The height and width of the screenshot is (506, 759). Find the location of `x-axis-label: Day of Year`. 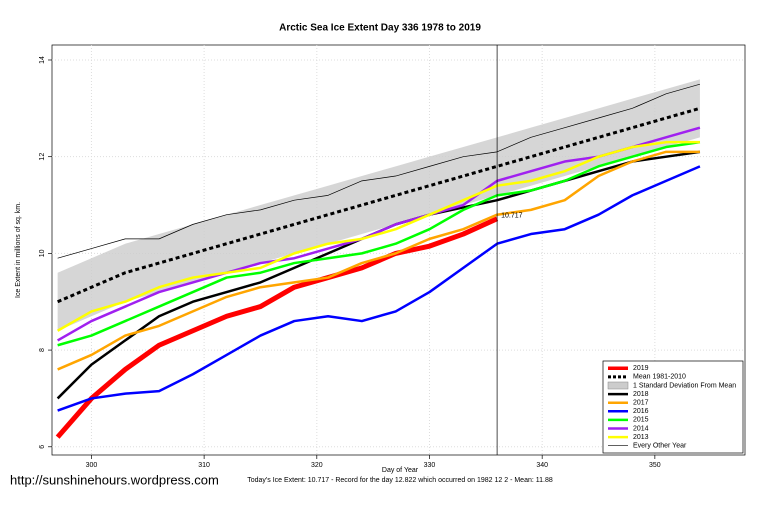

x-axis-label: Day of Year is located at coordinates (400, 470).